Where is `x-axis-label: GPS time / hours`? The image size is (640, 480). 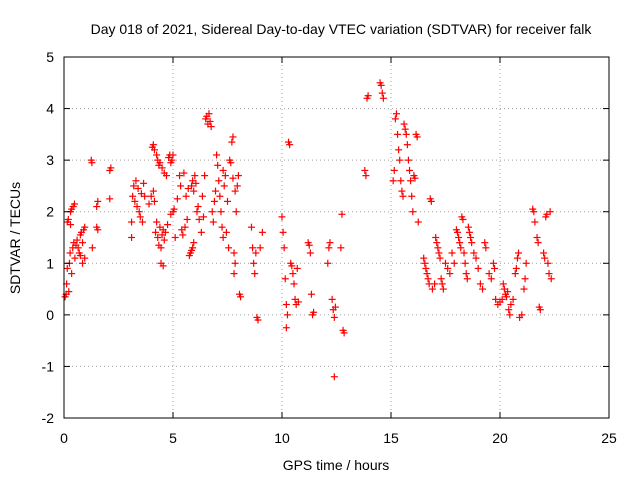 x-axis-label: GPS time / hours is located at coordinates (336, 465).